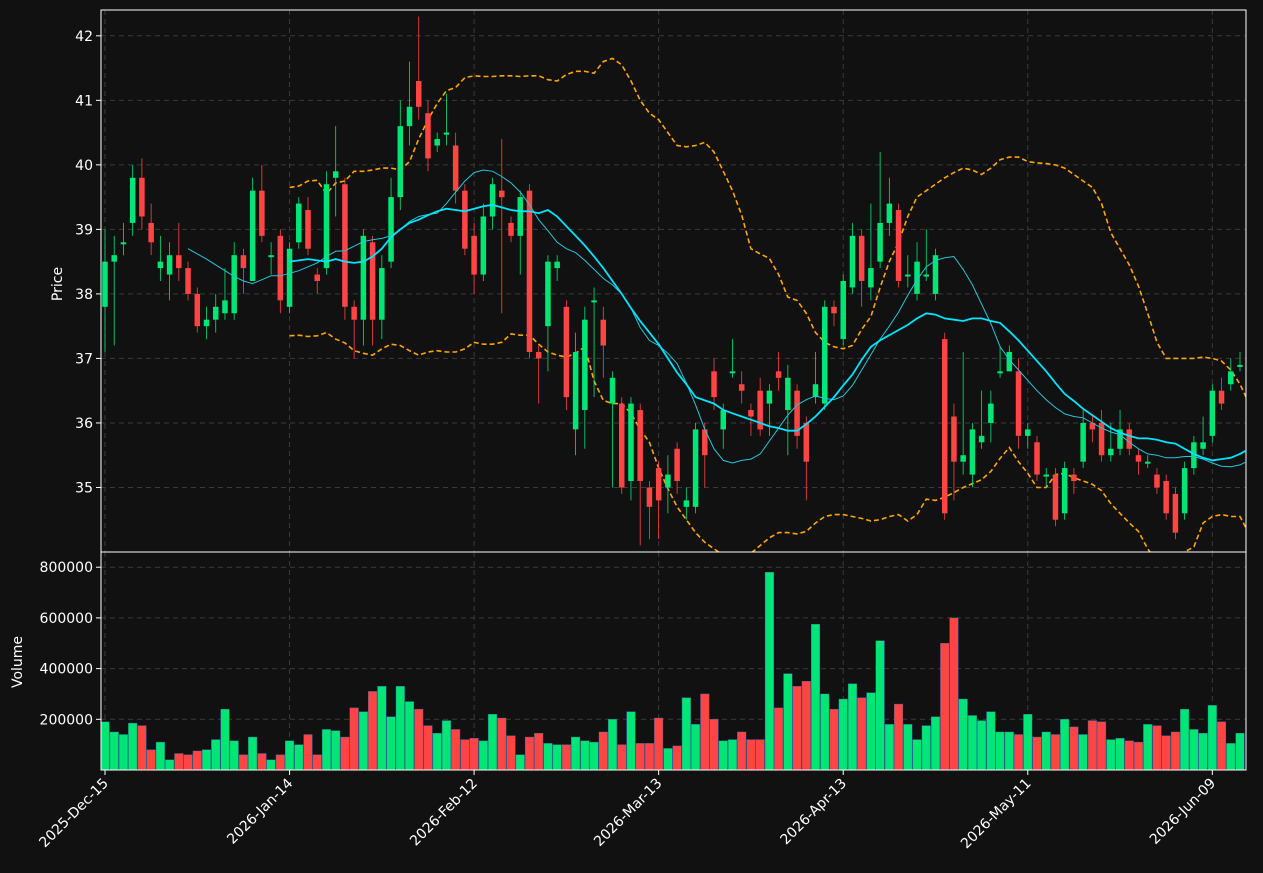  What do you see at coordinates (70, 644) in the screenshot?
I see `volume-y-axis: 200000 400000 600000 800000` at bounding box center [70, 644].